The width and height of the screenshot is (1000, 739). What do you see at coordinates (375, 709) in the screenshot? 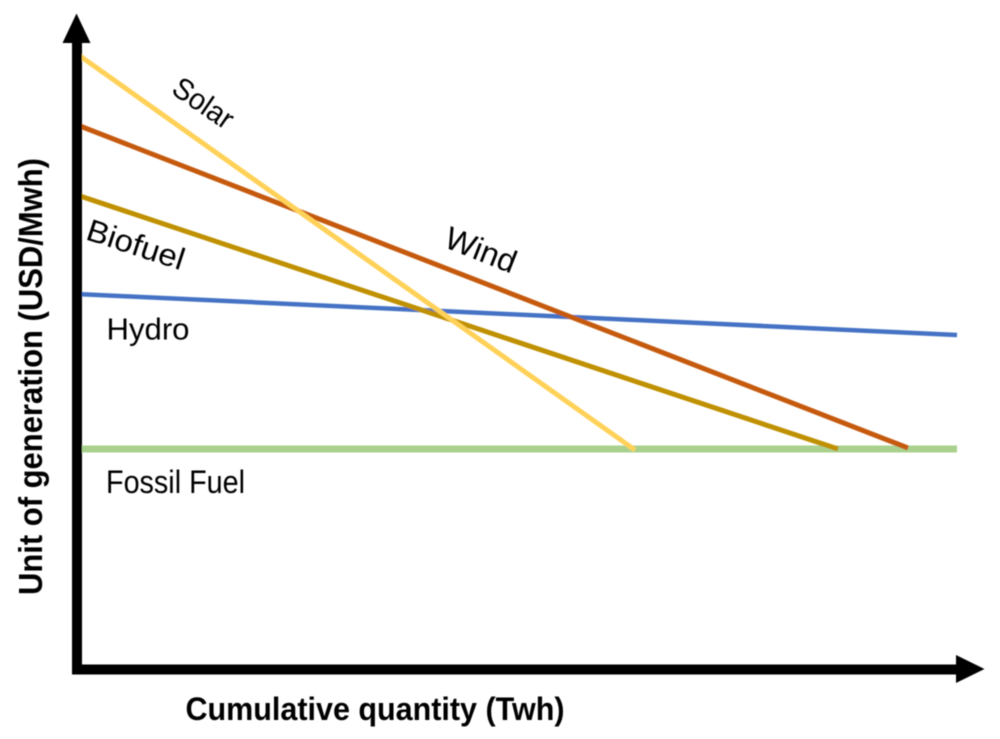
I see `svg-text: Cumulative quantity (Twh)` at bounding box center [375, 709].